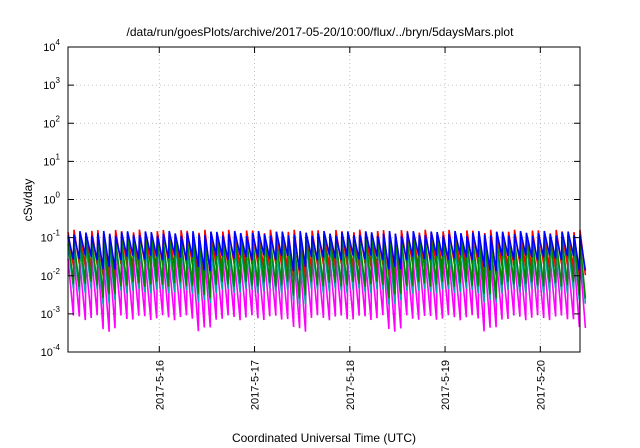  I want to click on y-tick-label: 10⁻², so click(51, 275).